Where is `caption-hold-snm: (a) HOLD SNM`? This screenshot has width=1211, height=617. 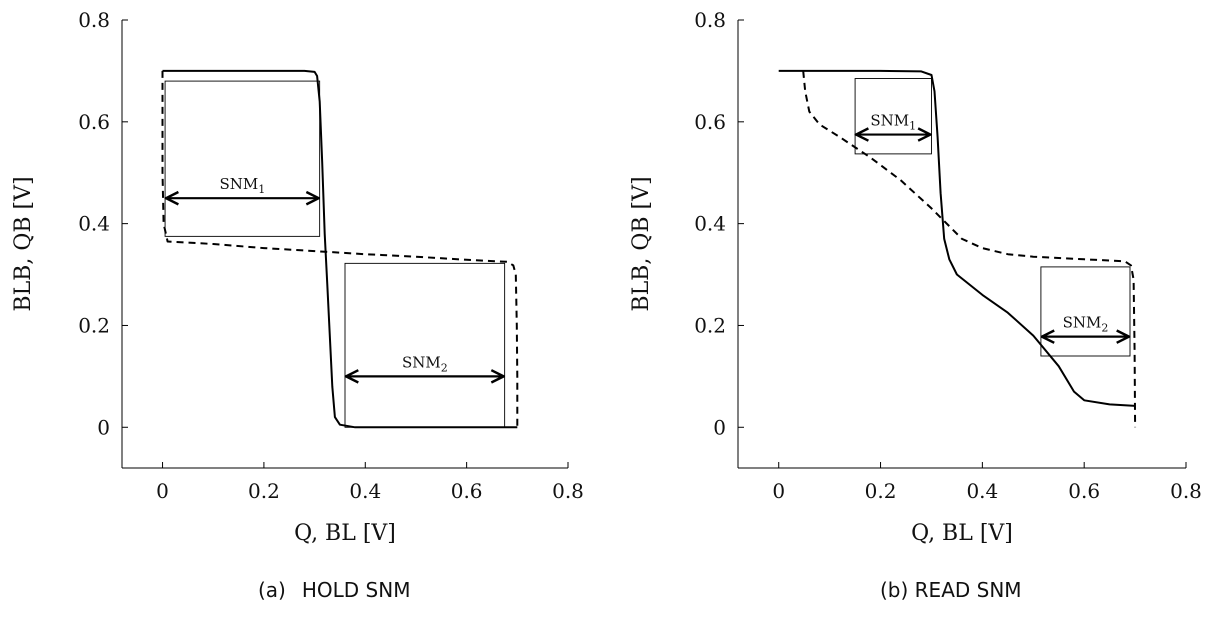
caption-hold-snm: (a) HOLD SNM is located at coordinates (334, 590).